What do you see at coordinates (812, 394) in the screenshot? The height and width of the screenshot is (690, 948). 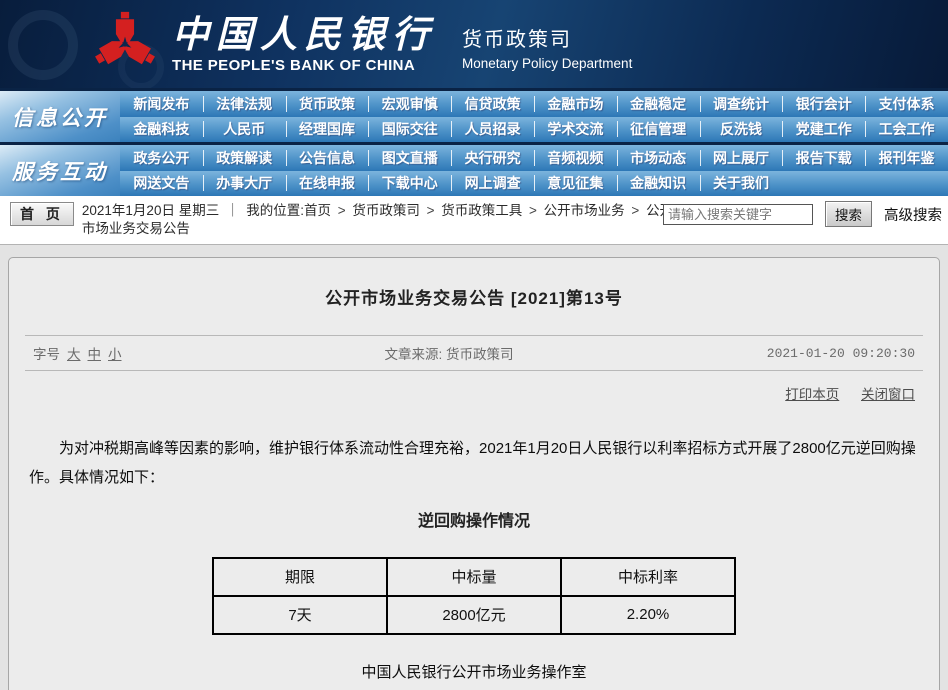 I see `print-page-link: 打印本页` at bounding box center [812, 394].